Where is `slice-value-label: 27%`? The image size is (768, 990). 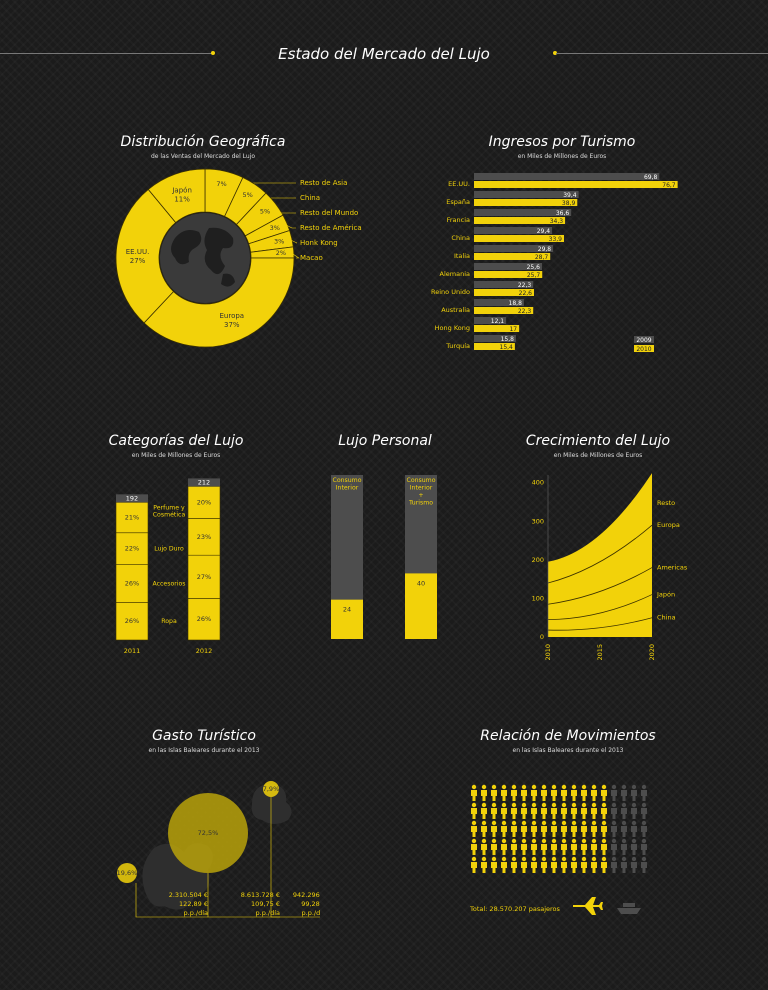 slice-value-label: 27% is located at coordinates (138, 261).